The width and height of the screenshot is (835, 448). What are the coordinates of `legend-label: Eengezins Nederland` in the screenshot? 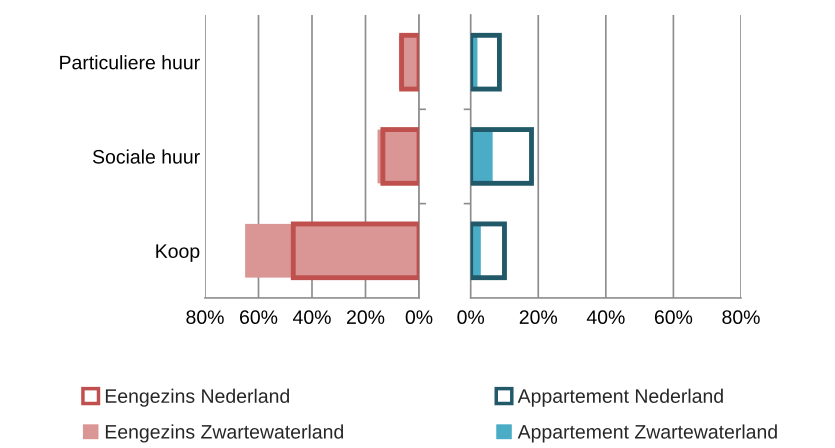 It's located at (197, 397).